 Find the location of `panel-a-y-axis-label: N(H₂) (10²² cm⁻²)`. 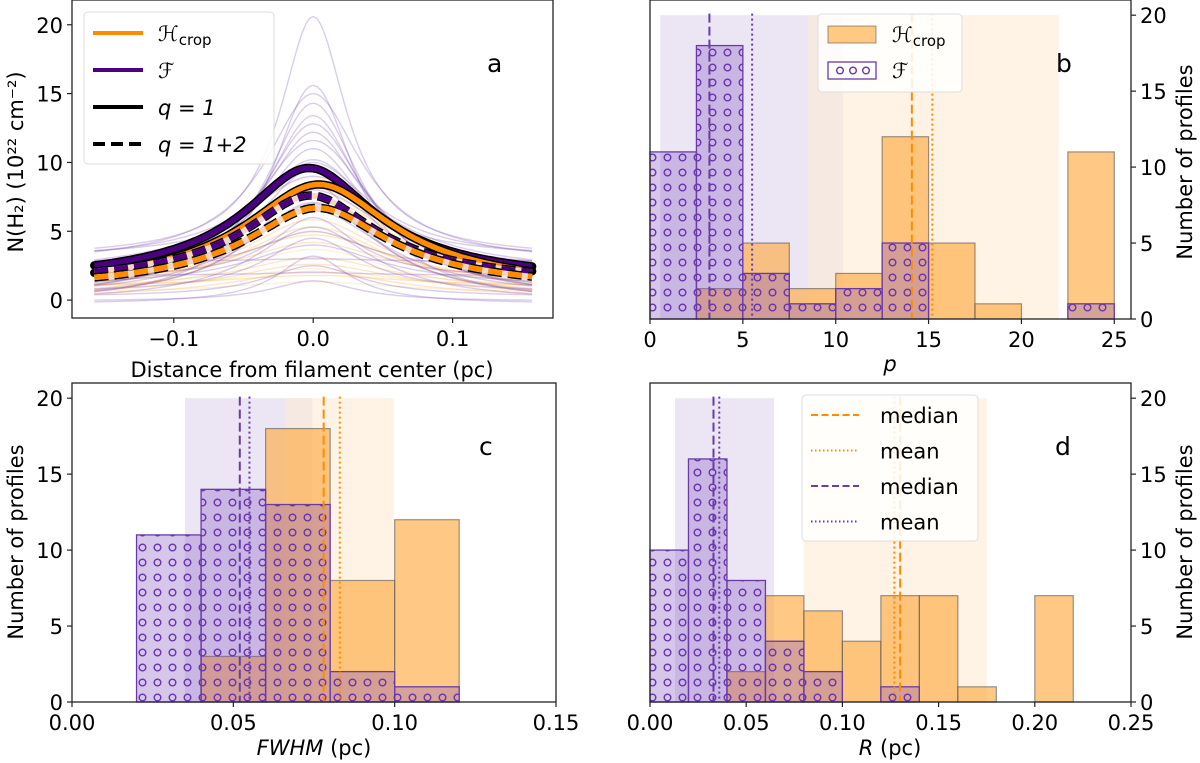

panel-a-y-axis-label: N(H₂) (10²² cm⁻²) is located at coordinates (16, 161).